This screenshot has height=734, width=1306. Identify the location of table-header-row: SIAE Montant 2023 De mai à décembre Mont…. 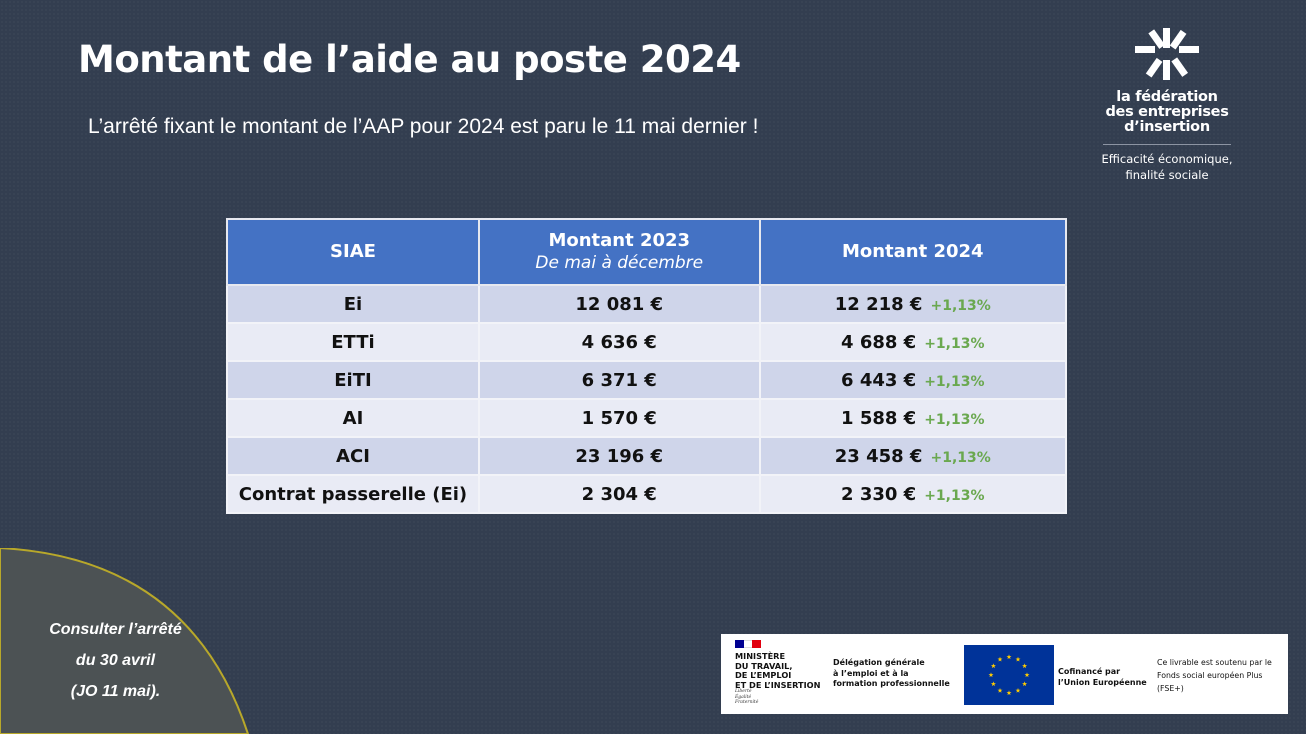
(647, 252).